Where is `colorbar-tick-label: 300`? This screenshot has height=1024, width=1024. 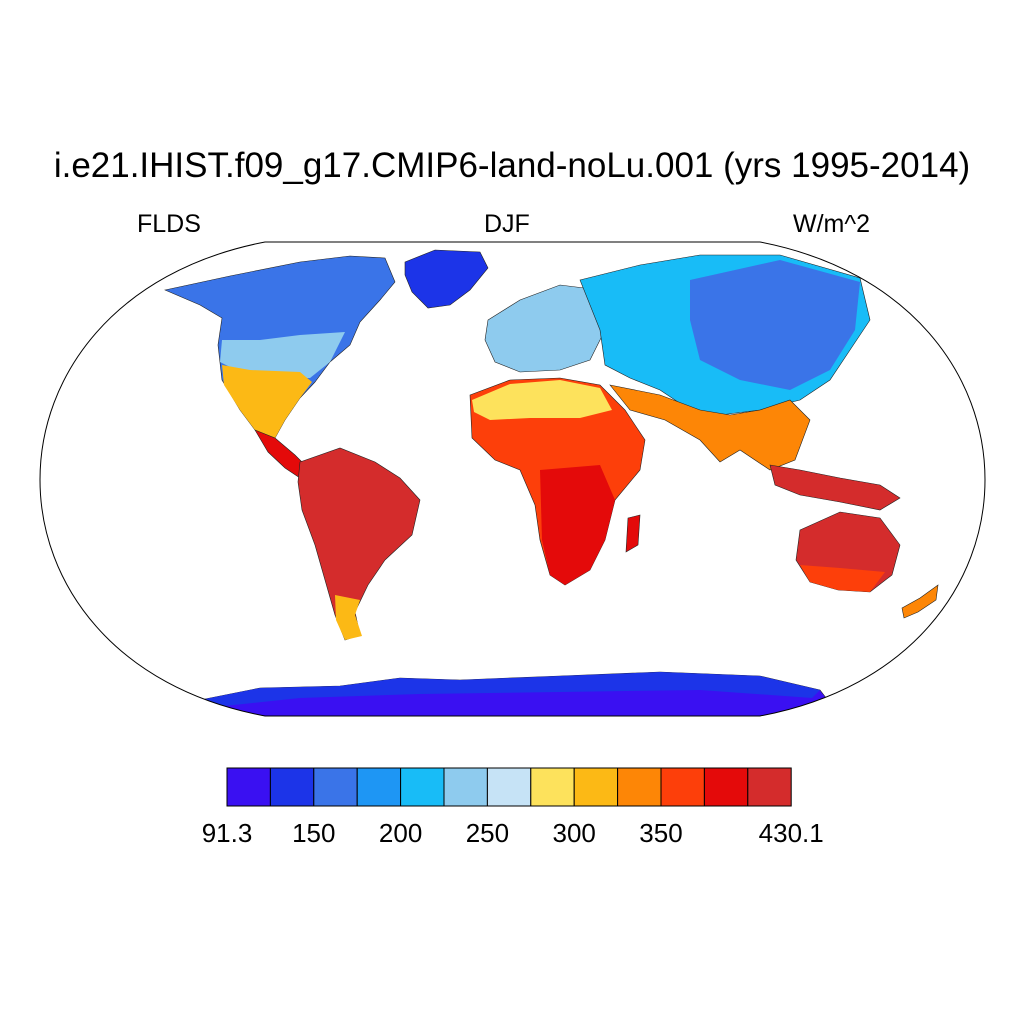
colorbar-tick-label: 300 is located at coordinates (574, 833).